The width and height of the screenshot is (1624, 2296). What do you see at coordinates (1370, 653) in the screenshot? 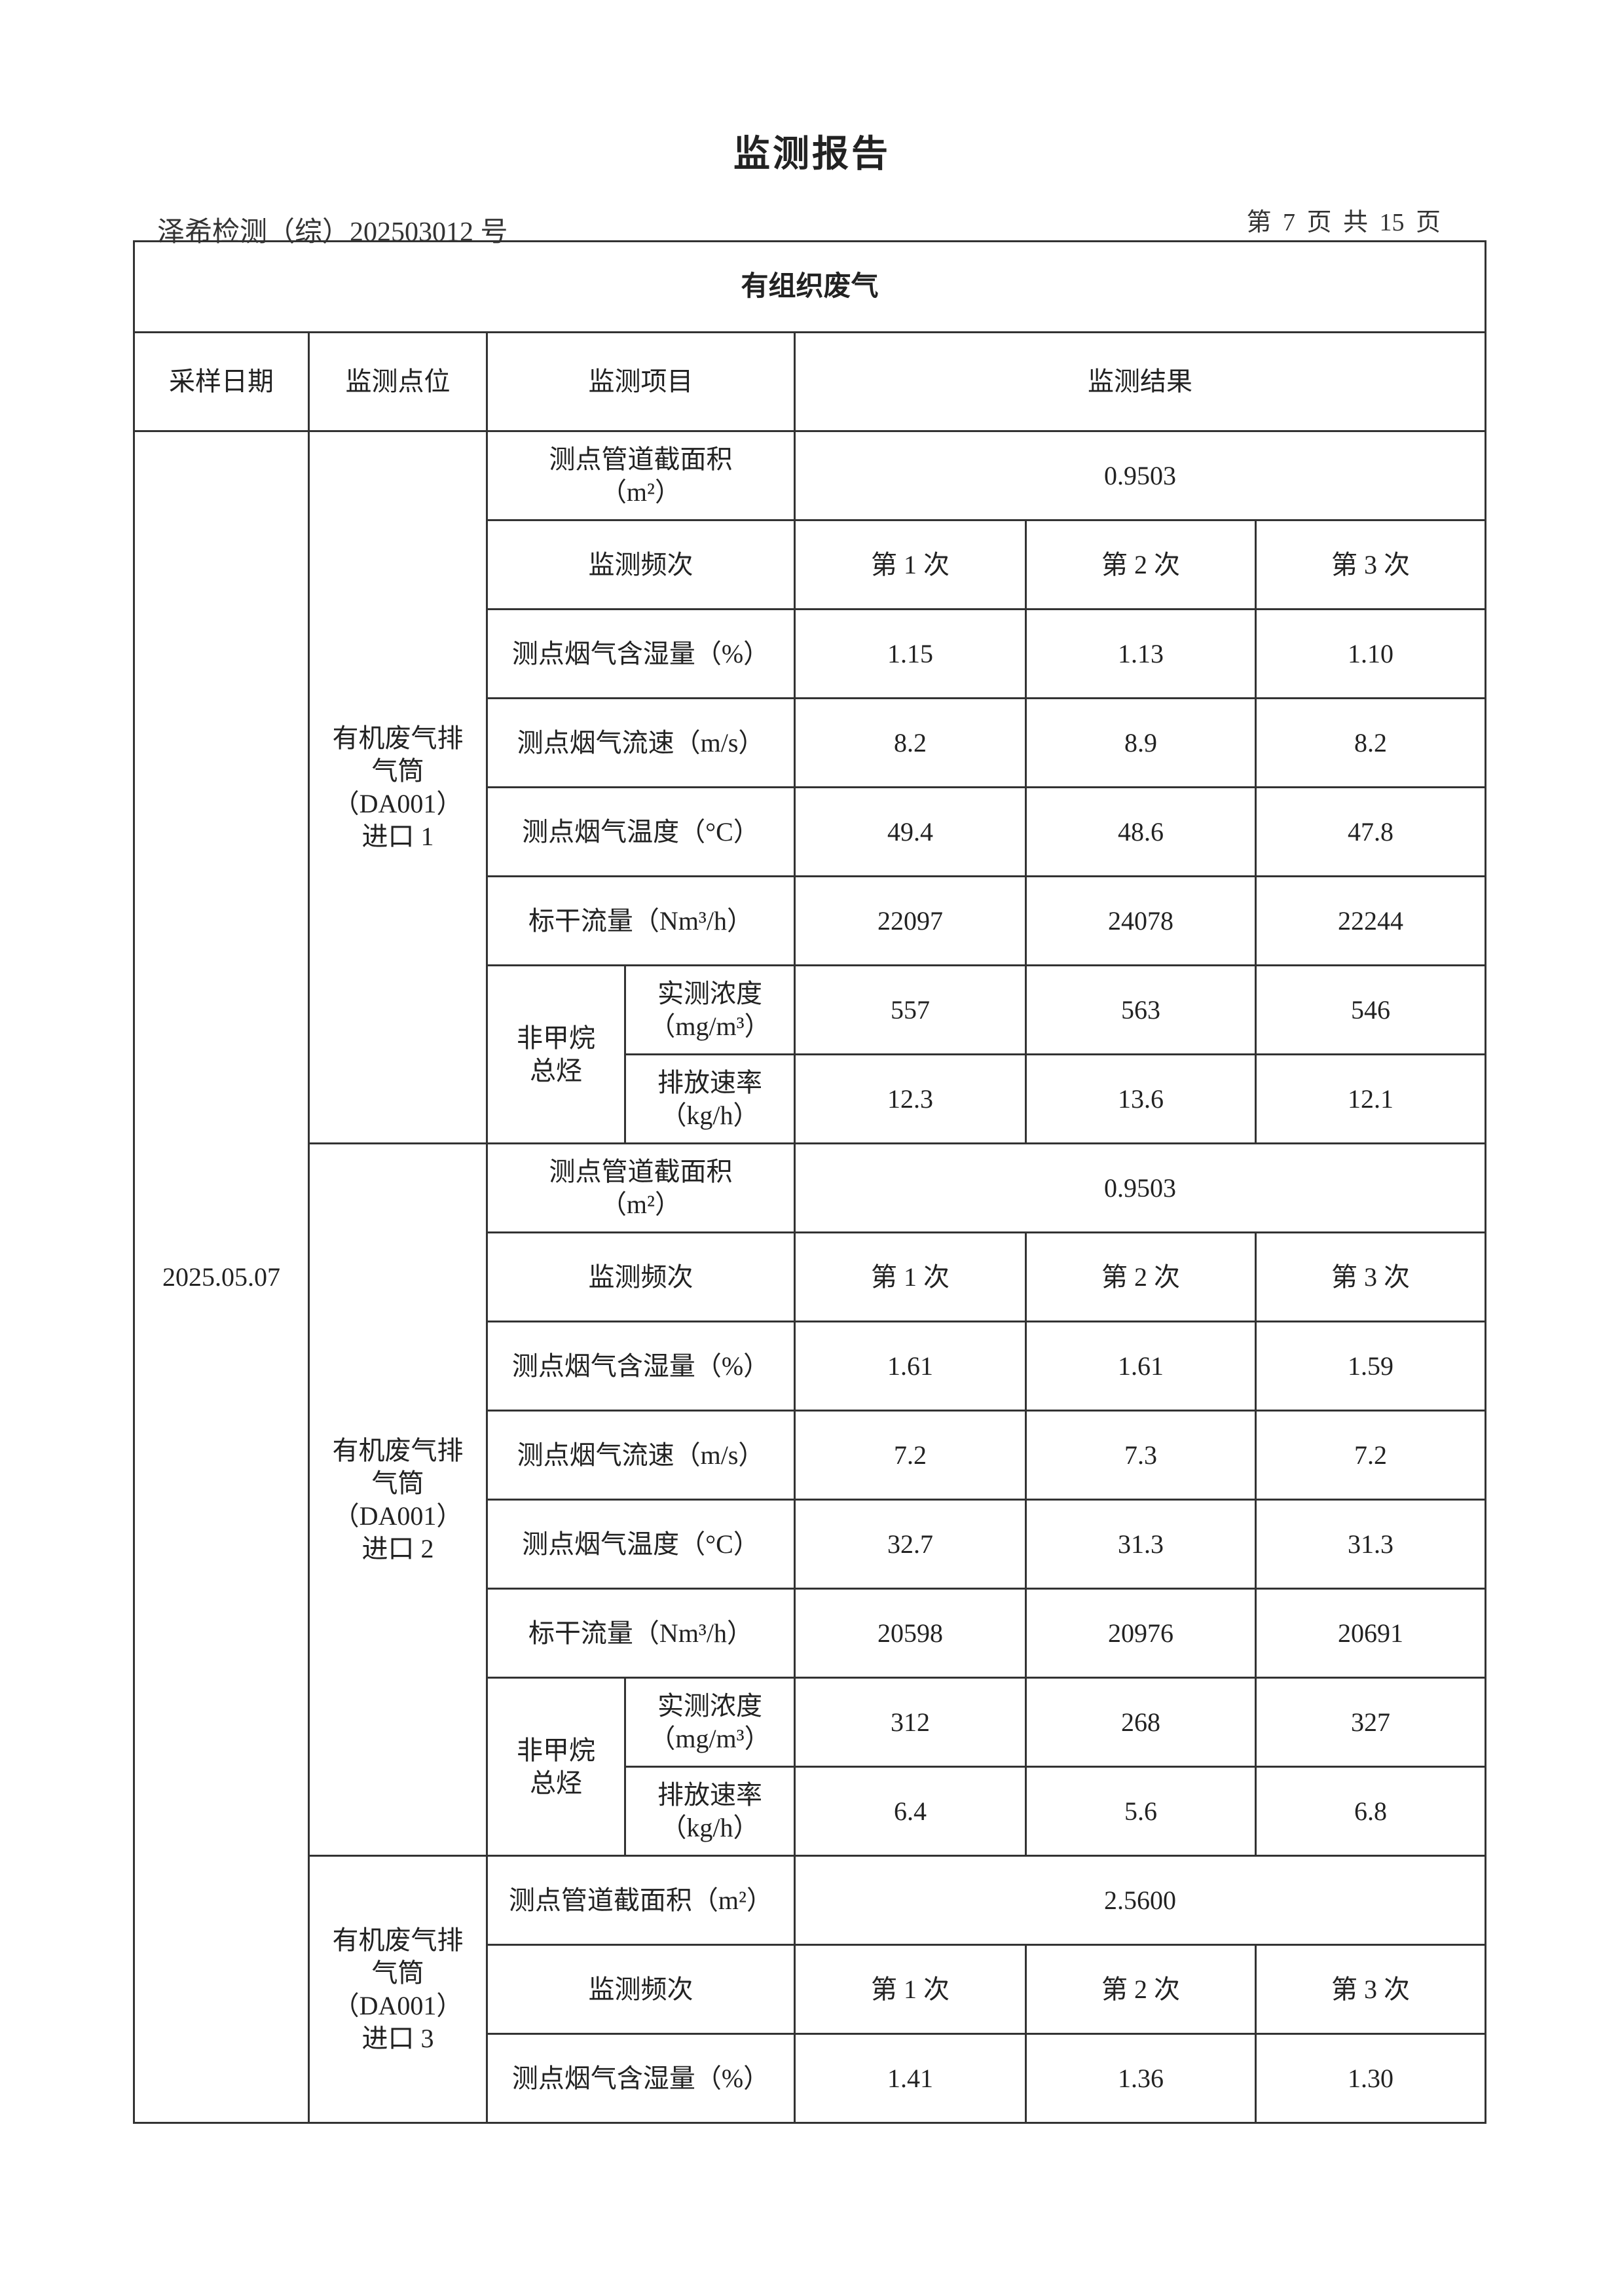
I see `result-value: 1.10` at bounding box center [1370, 653].